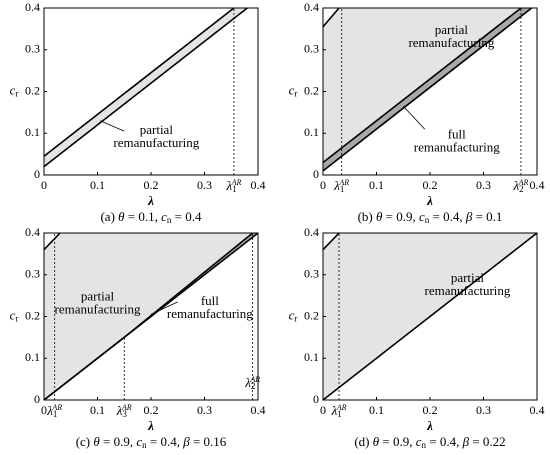 Image resolution: width=550 pixels, height=455 pixels. Describe the element at coordinates (208, 441) in the screenshot. I see `text-part: = 0.16` at that location.